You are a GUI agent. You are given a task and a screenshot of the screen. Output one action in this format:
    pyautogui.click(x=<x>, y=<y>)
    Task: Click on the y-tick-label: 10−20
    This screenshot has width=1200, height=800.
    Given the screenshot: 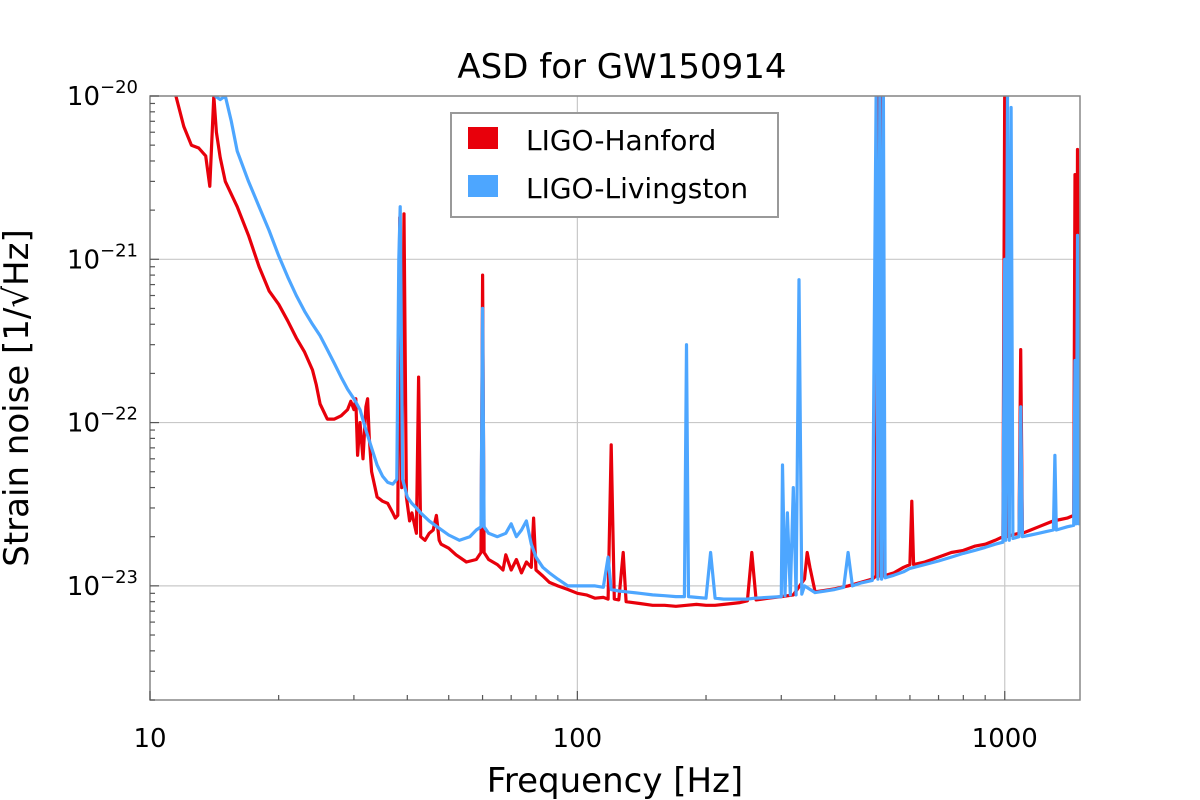 What is the action you would take?
    pyautogui.click(x=102, y=94)
    